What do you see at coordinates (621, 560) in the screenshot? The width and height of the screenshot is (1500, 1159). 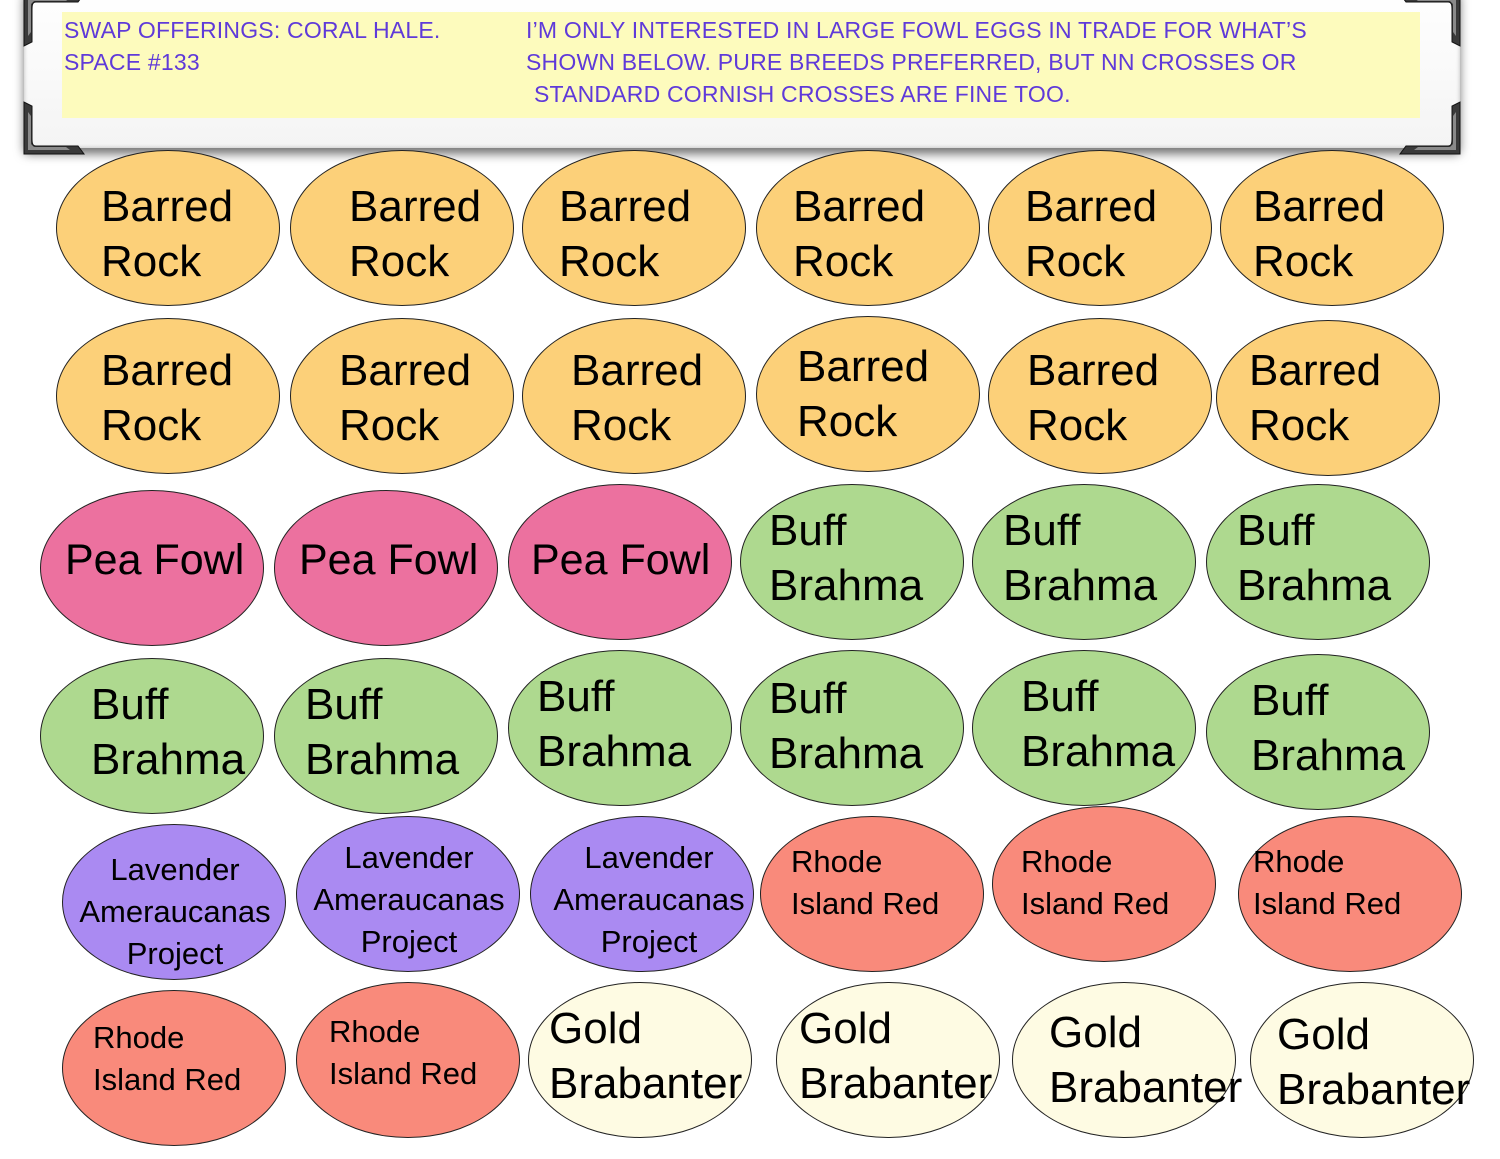 I see `egg-label-line: Pea Fowl` at bounding box center [621, 560].